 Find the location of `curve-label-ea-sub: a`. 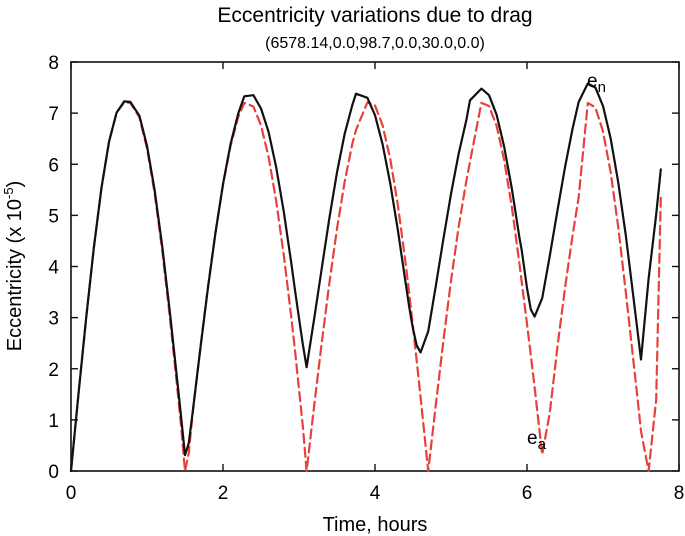

curve-label-ea-sub: a is located at coordinates (542, 444).